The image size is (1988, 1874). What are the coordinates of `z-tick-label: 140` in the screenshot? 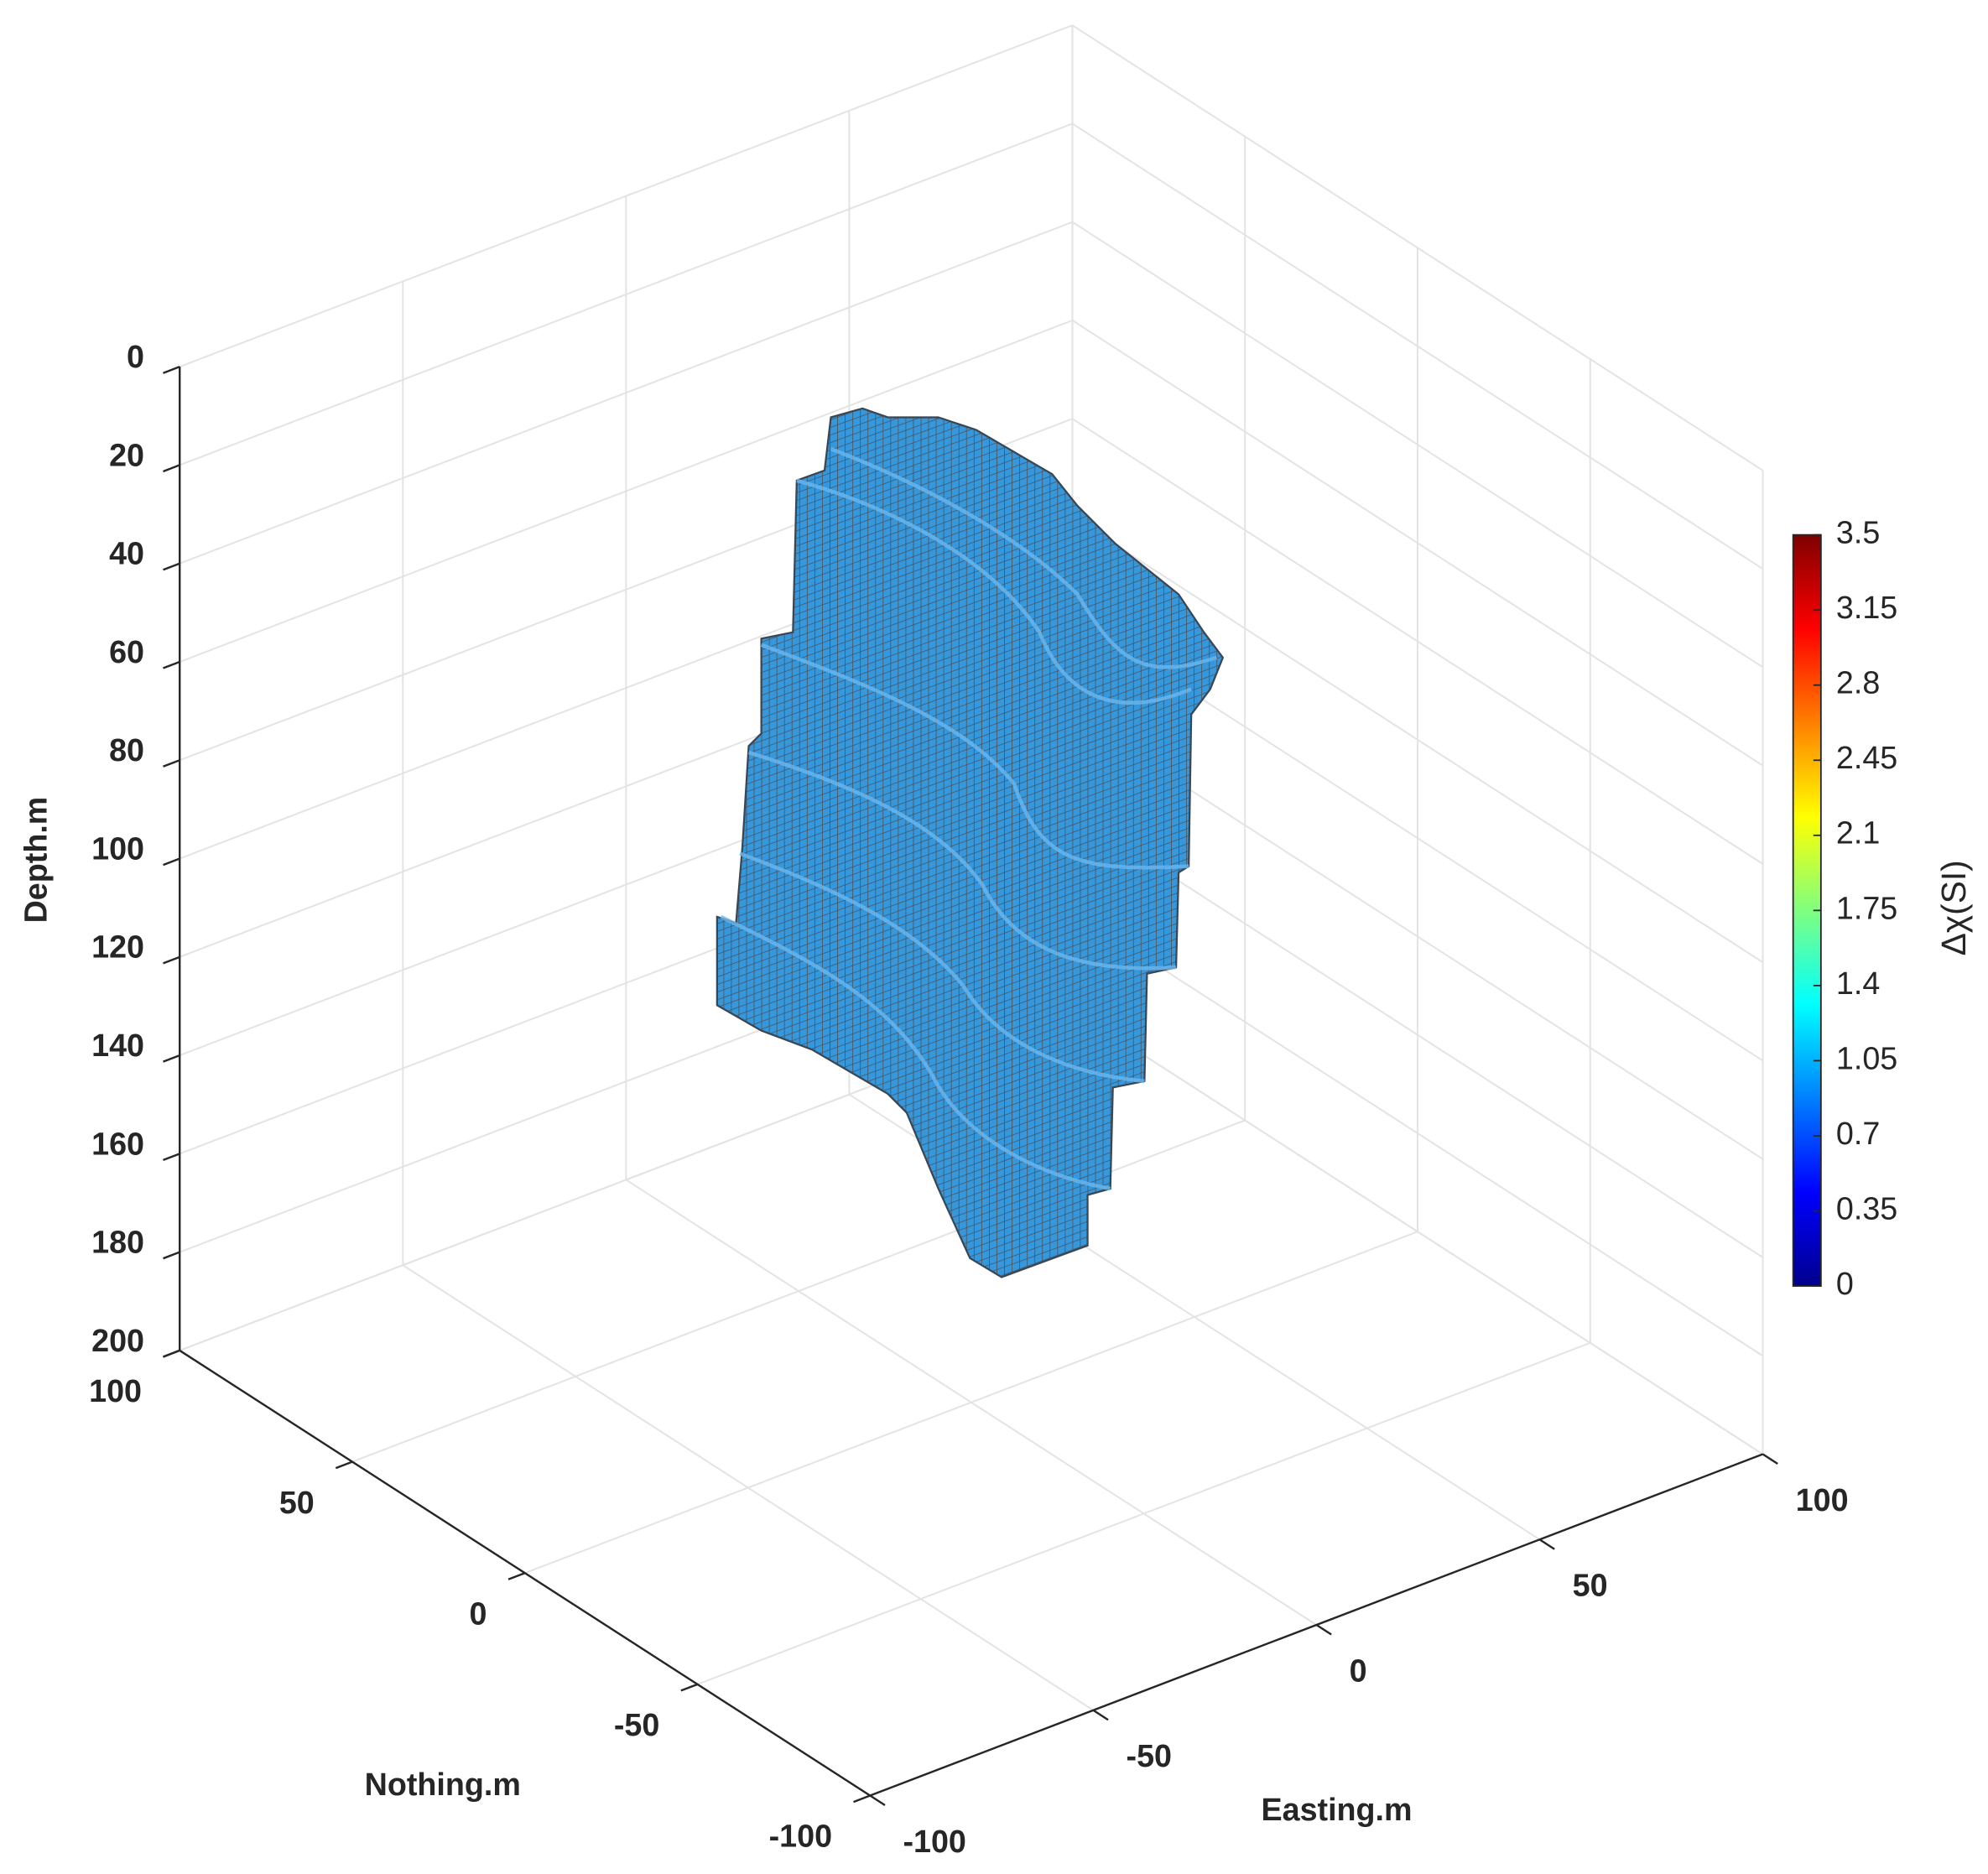 It's located at (118, 1045).